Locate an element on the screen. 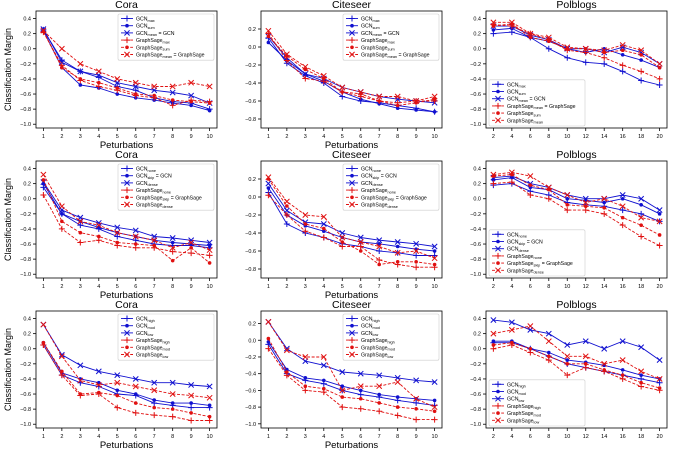  legend-box is located at coordinates (166, 187).